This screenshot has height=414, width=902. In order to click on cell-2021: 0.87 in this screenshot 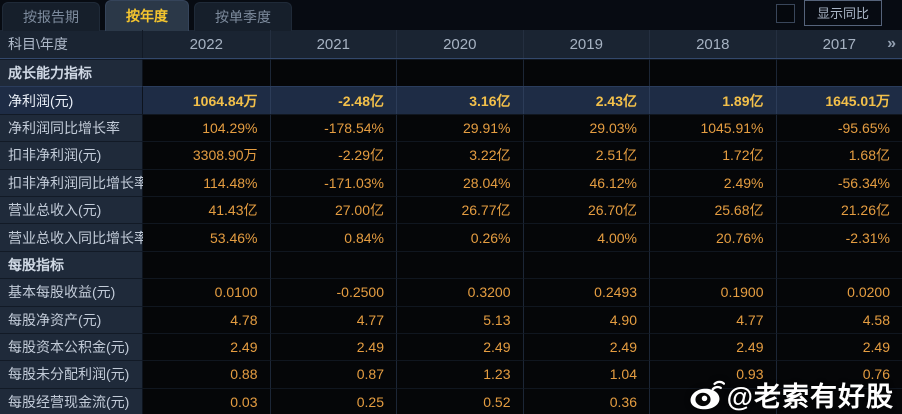, I will do `click(332, 374)`.